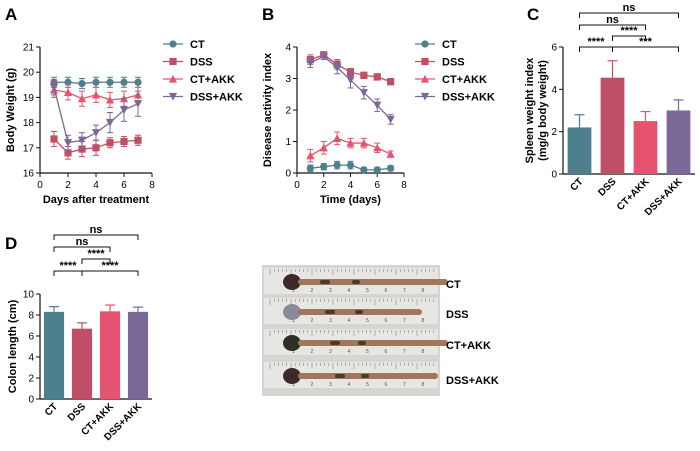 This screenshot has width=700, height=451. Describe the element at coordinates (350, 200) in the screenshot. I see `x-axis-title: Time (days)` at that location.